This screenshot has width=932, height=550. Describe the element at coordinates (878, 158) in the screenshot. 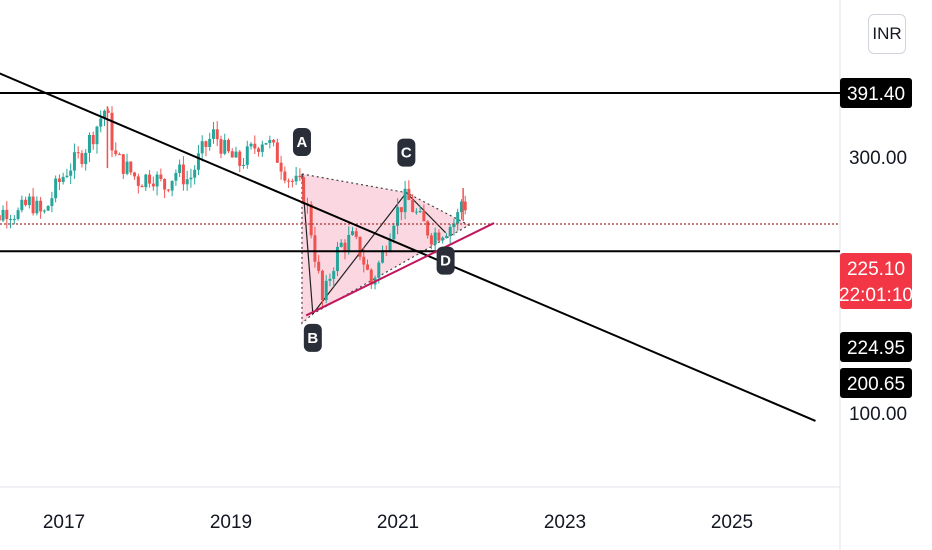

I see `y-tick-label: 300.00` at that location.